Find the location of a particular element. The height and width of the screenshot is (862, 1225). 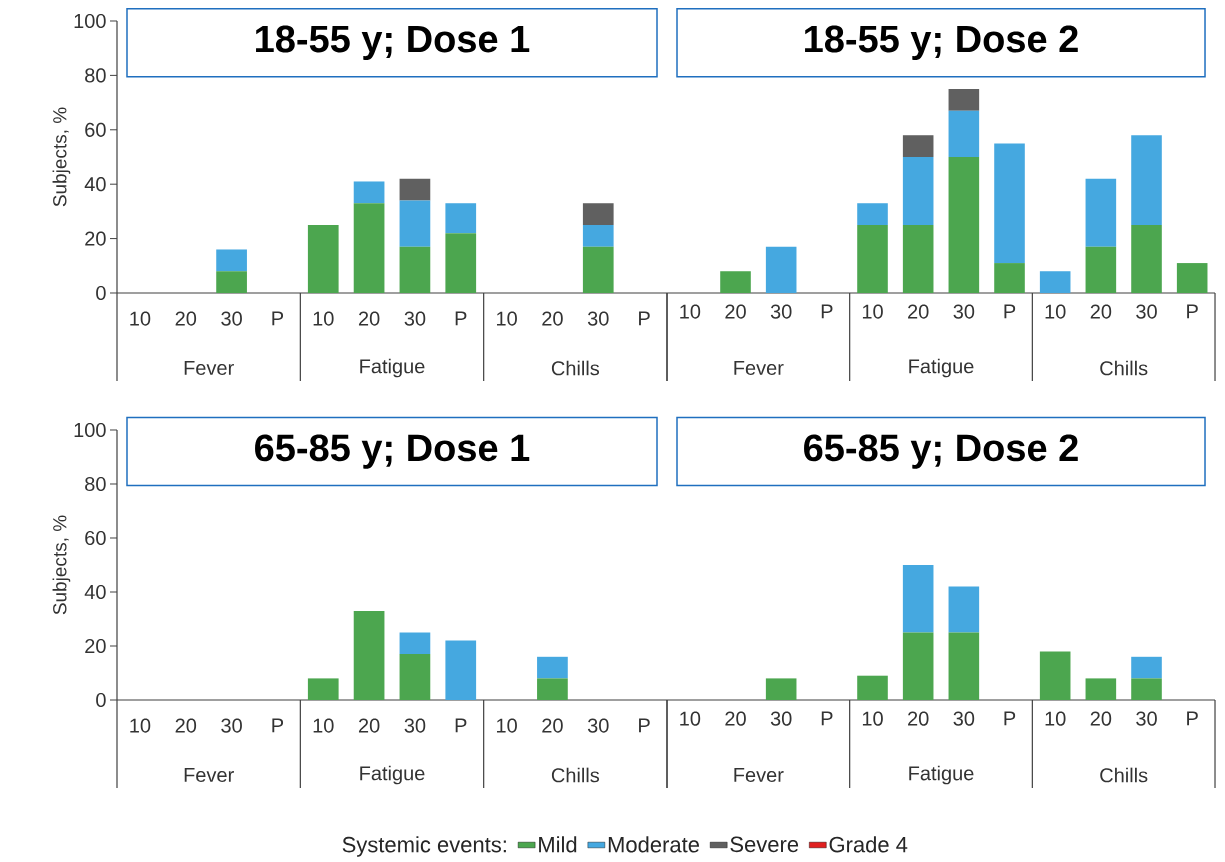

legend-label: Moderate is located at coordinates (654, 844).